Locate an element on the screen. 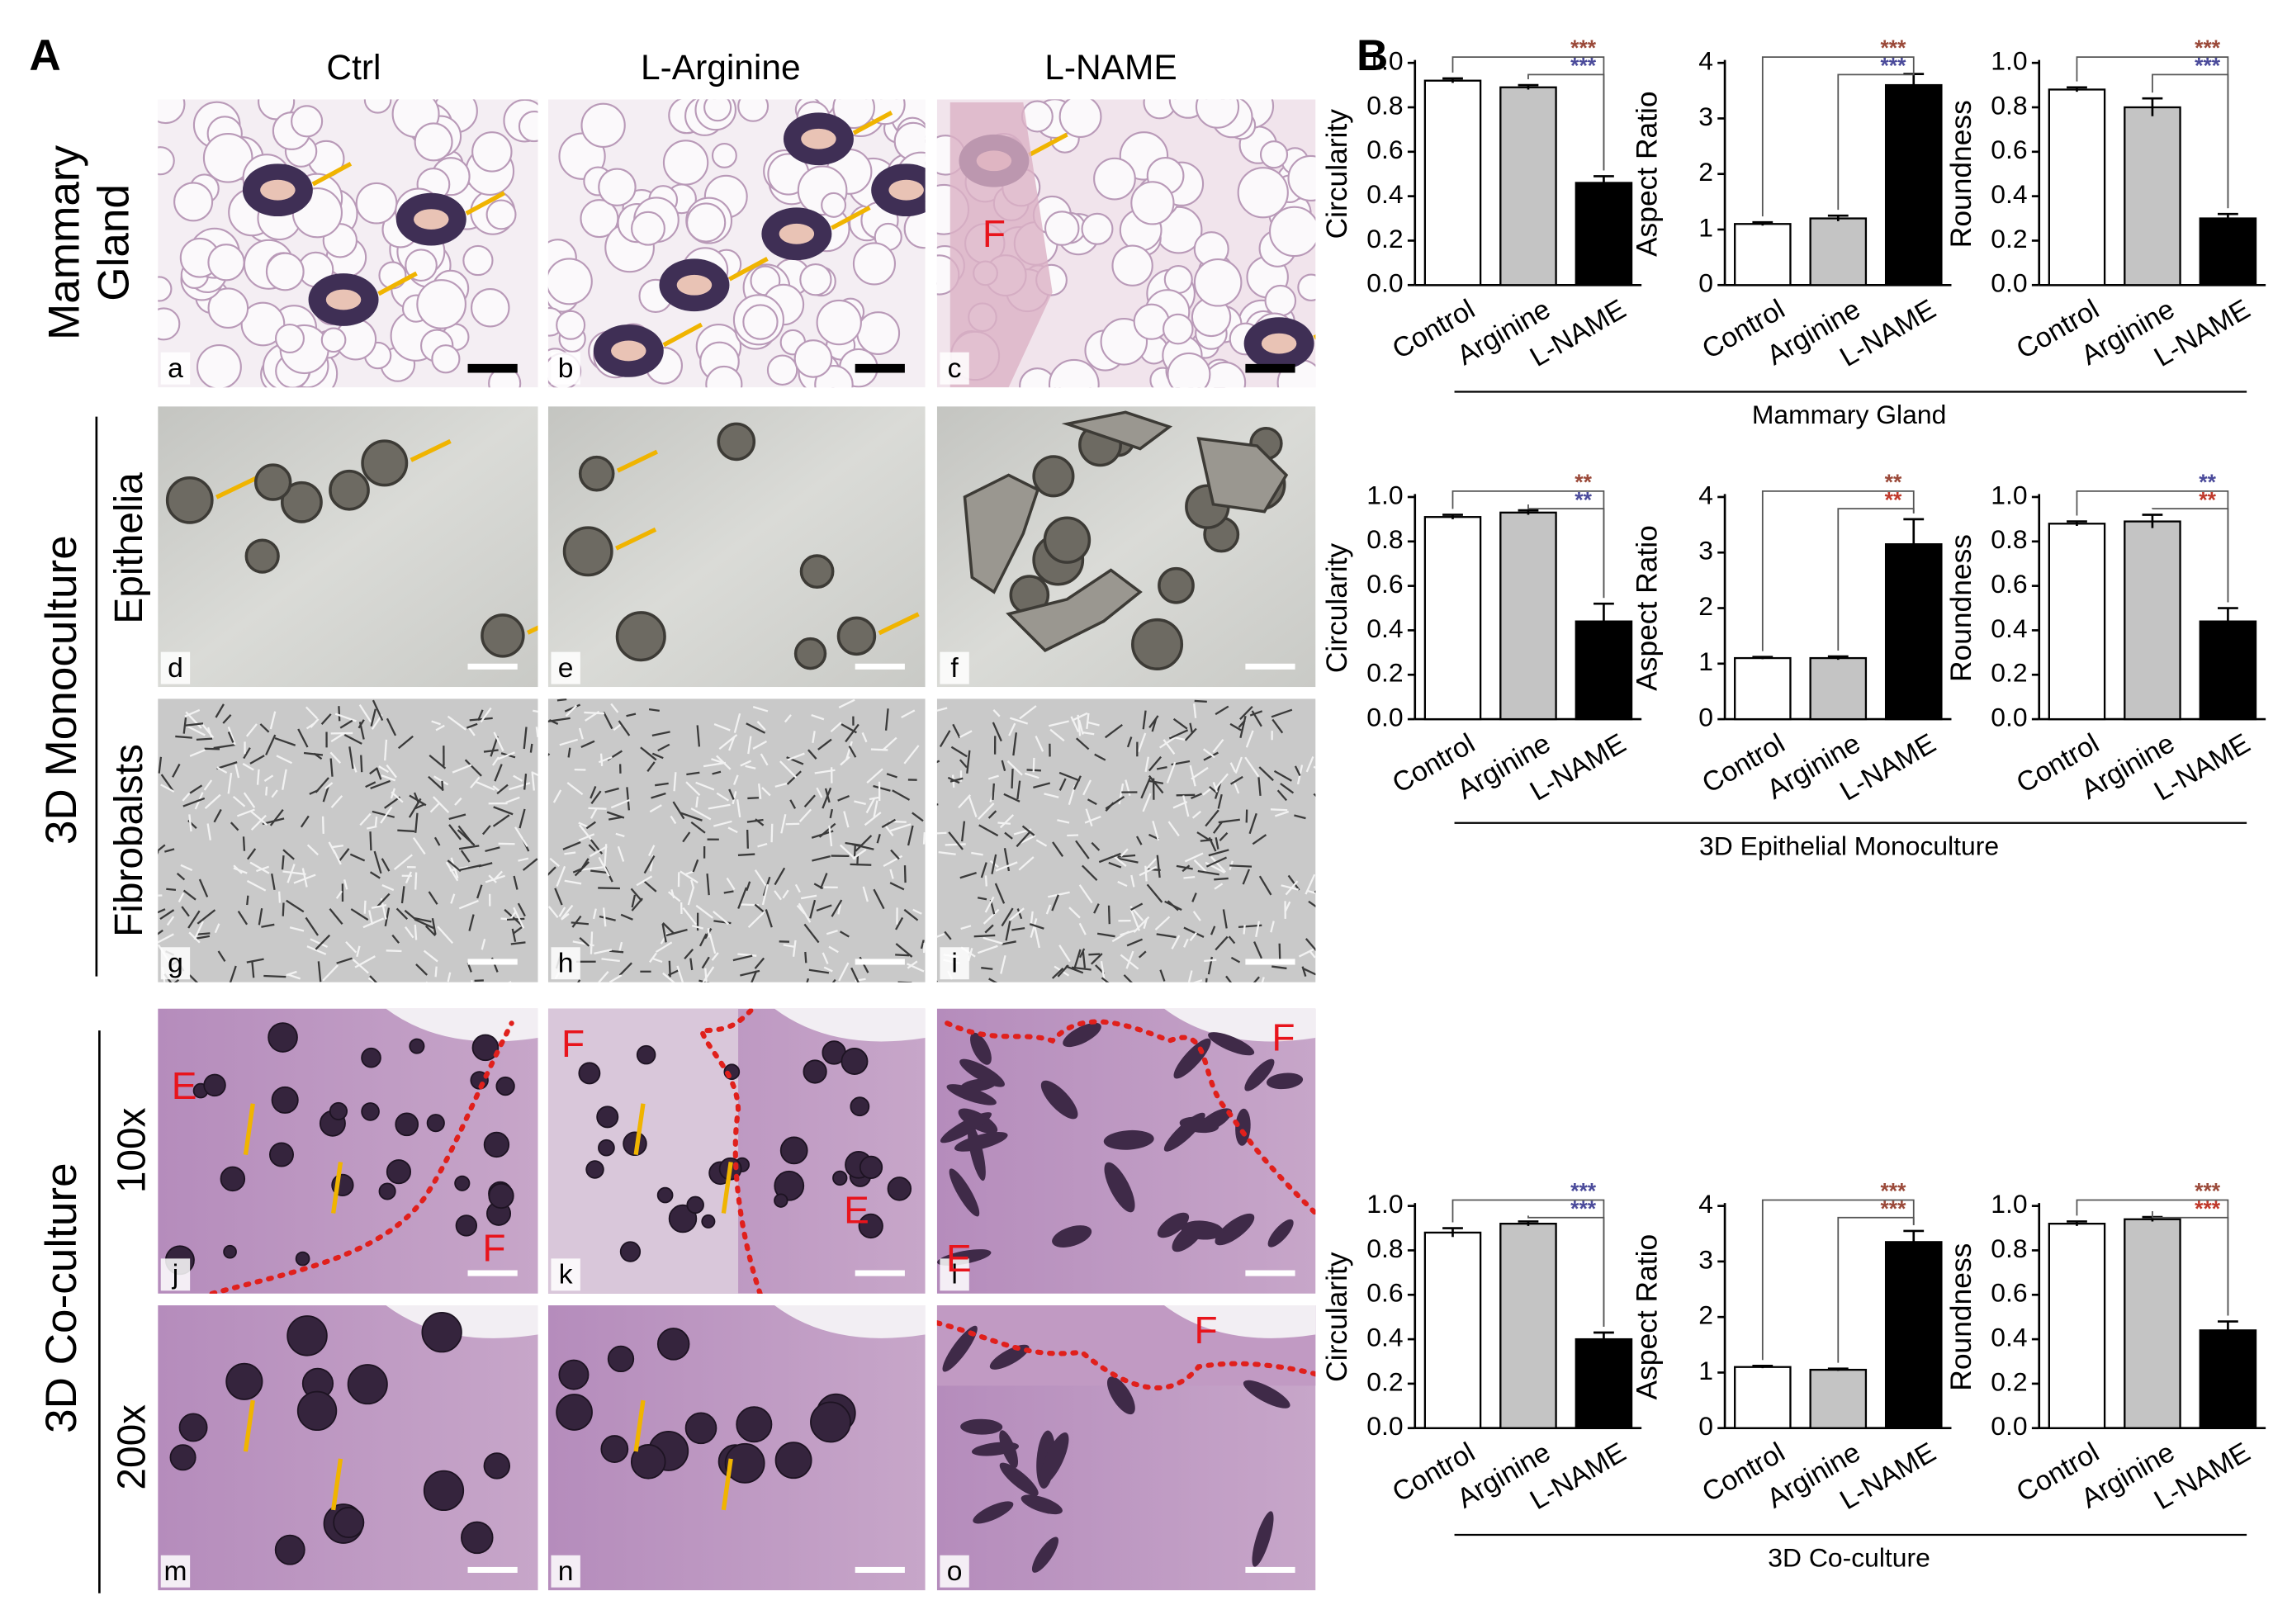  branching-acinus is located at coordinates (1117, 431).